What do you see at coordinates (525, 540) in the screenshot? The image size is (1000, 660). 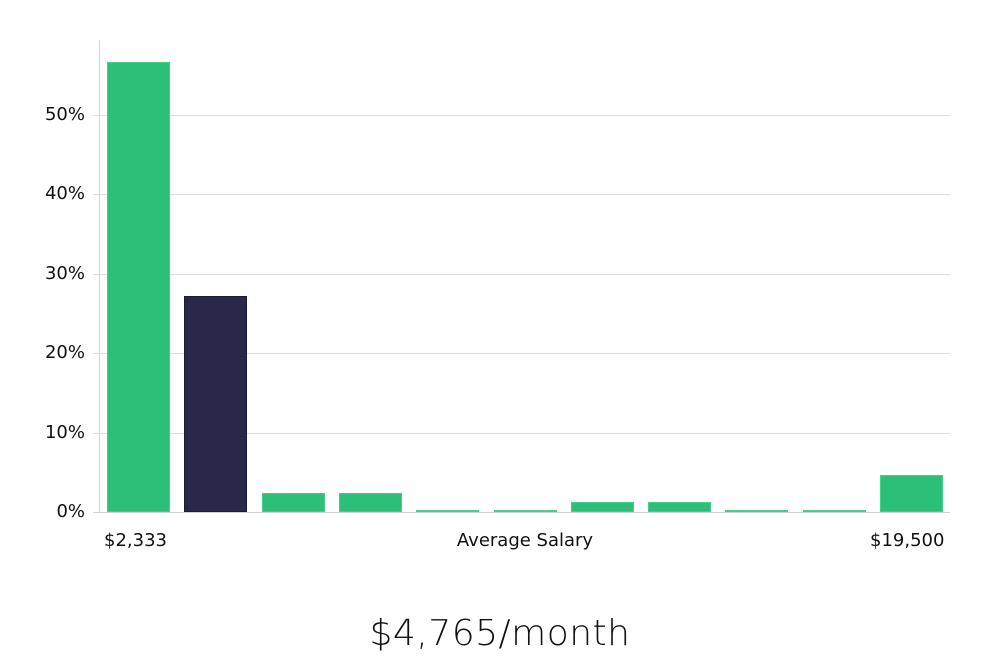 I see `x-axis-title: Average Salary` at bounding box center [525, 540].